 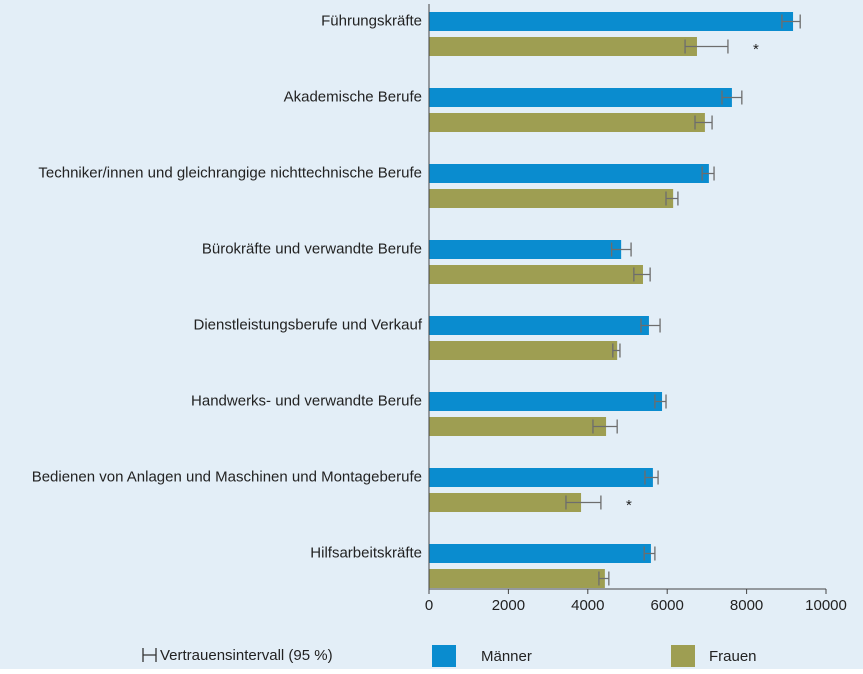 What do you see at coordinates (312, 248) in the screenshot?
I see `category-label: Bürokräfte und verwandte Berufe` at bounding box center [312, 248].